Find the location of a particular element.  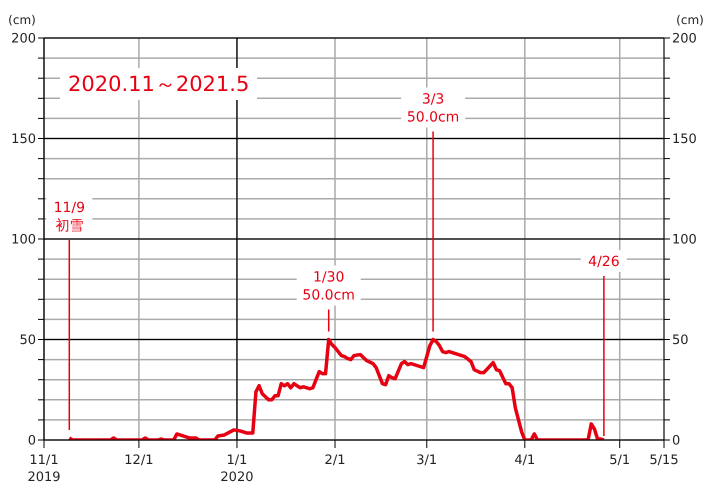

y-tick-label: 150 is located at coordinates (23, 140).